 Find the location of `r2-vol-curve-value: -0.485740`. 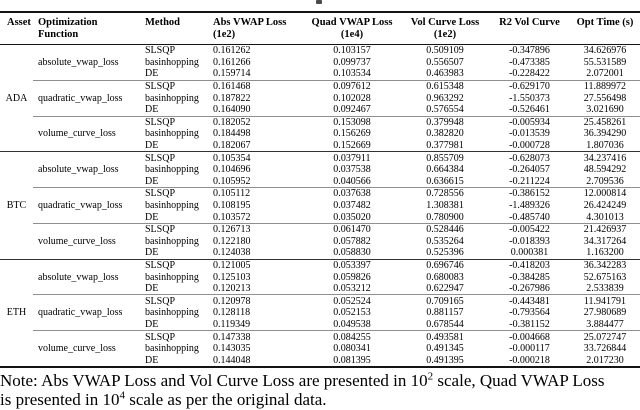

r2-vol-curve-value: -0.485740 is located at coordinates (529, 217).